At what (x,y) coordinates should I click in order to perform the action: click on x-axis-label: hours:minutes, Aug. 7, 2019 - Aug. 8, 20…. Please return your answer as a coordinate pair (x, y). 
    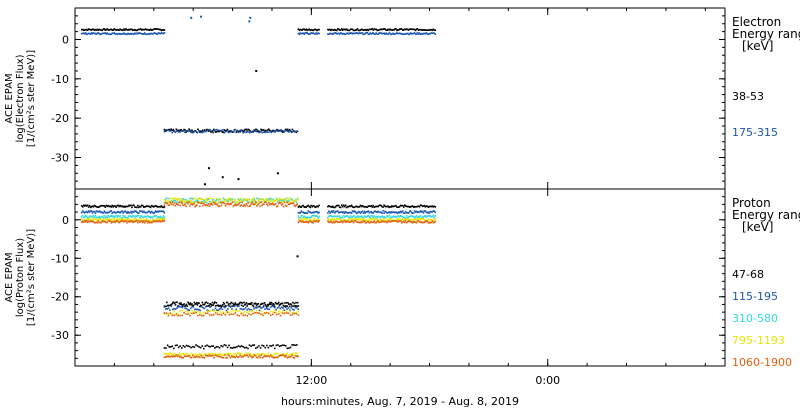
    Looking at the image, I should click on (400, 401).